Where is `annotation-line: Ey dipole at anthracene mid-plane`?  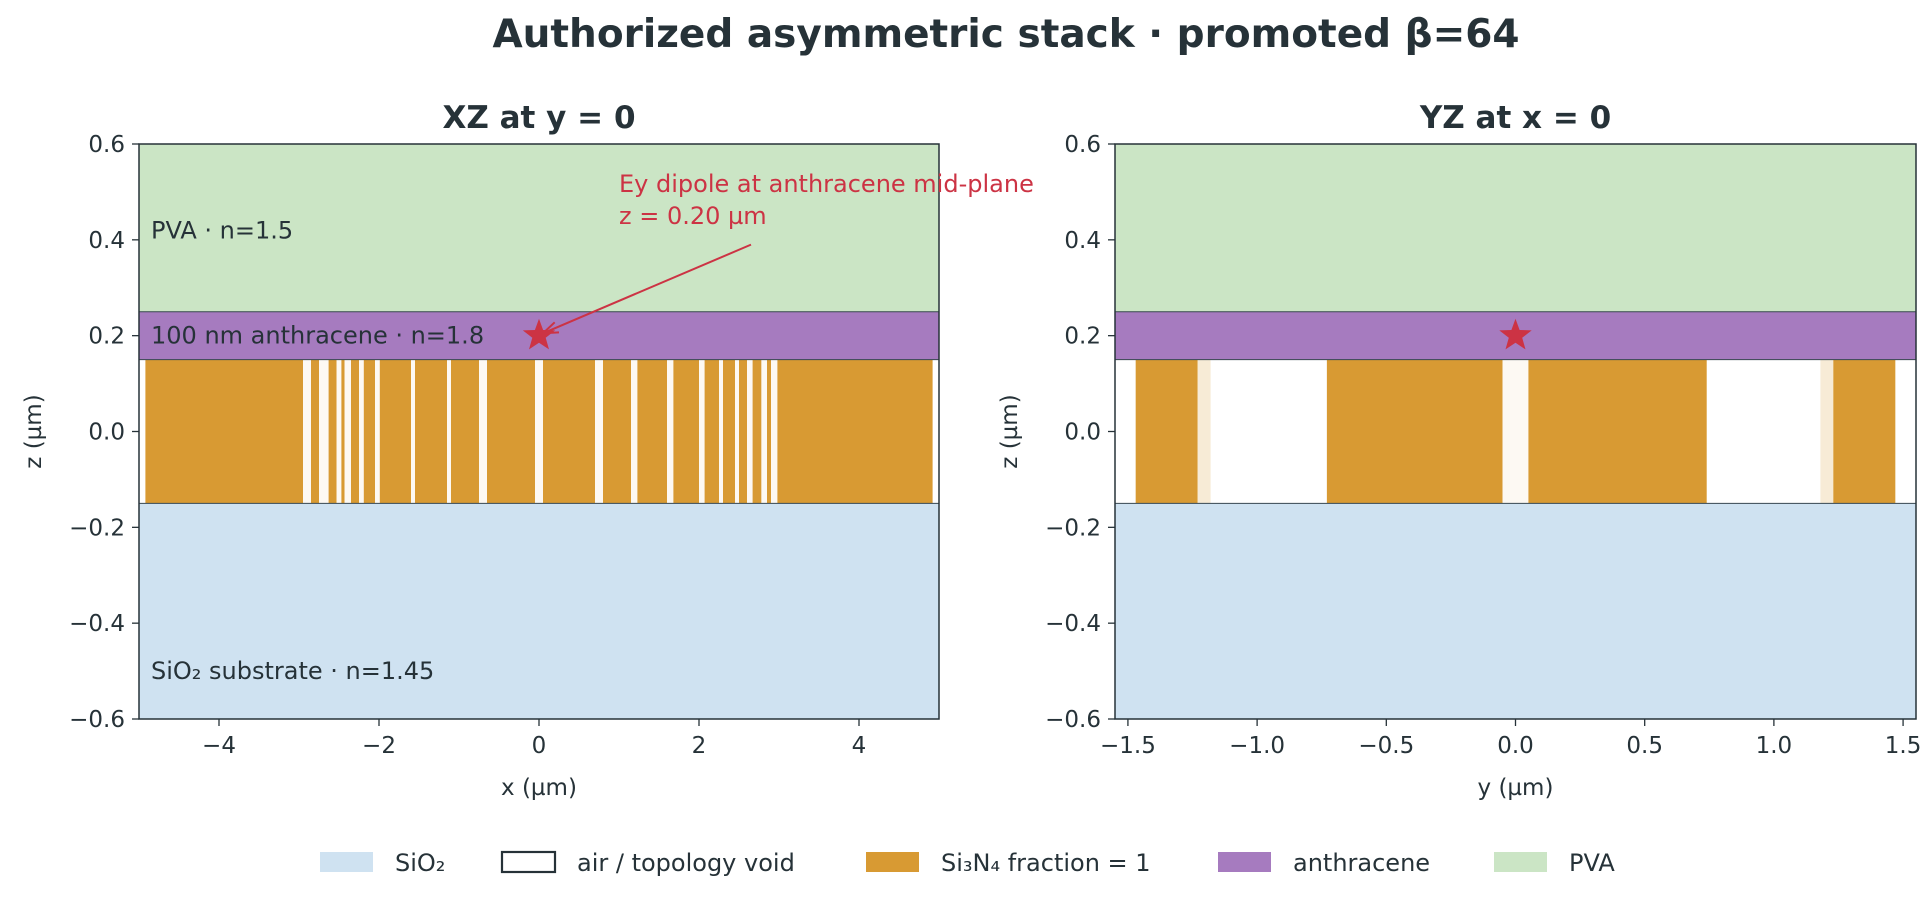 annotation-line: Ey dipole at anthracene mid-plane is located at coordinates (826, 184).